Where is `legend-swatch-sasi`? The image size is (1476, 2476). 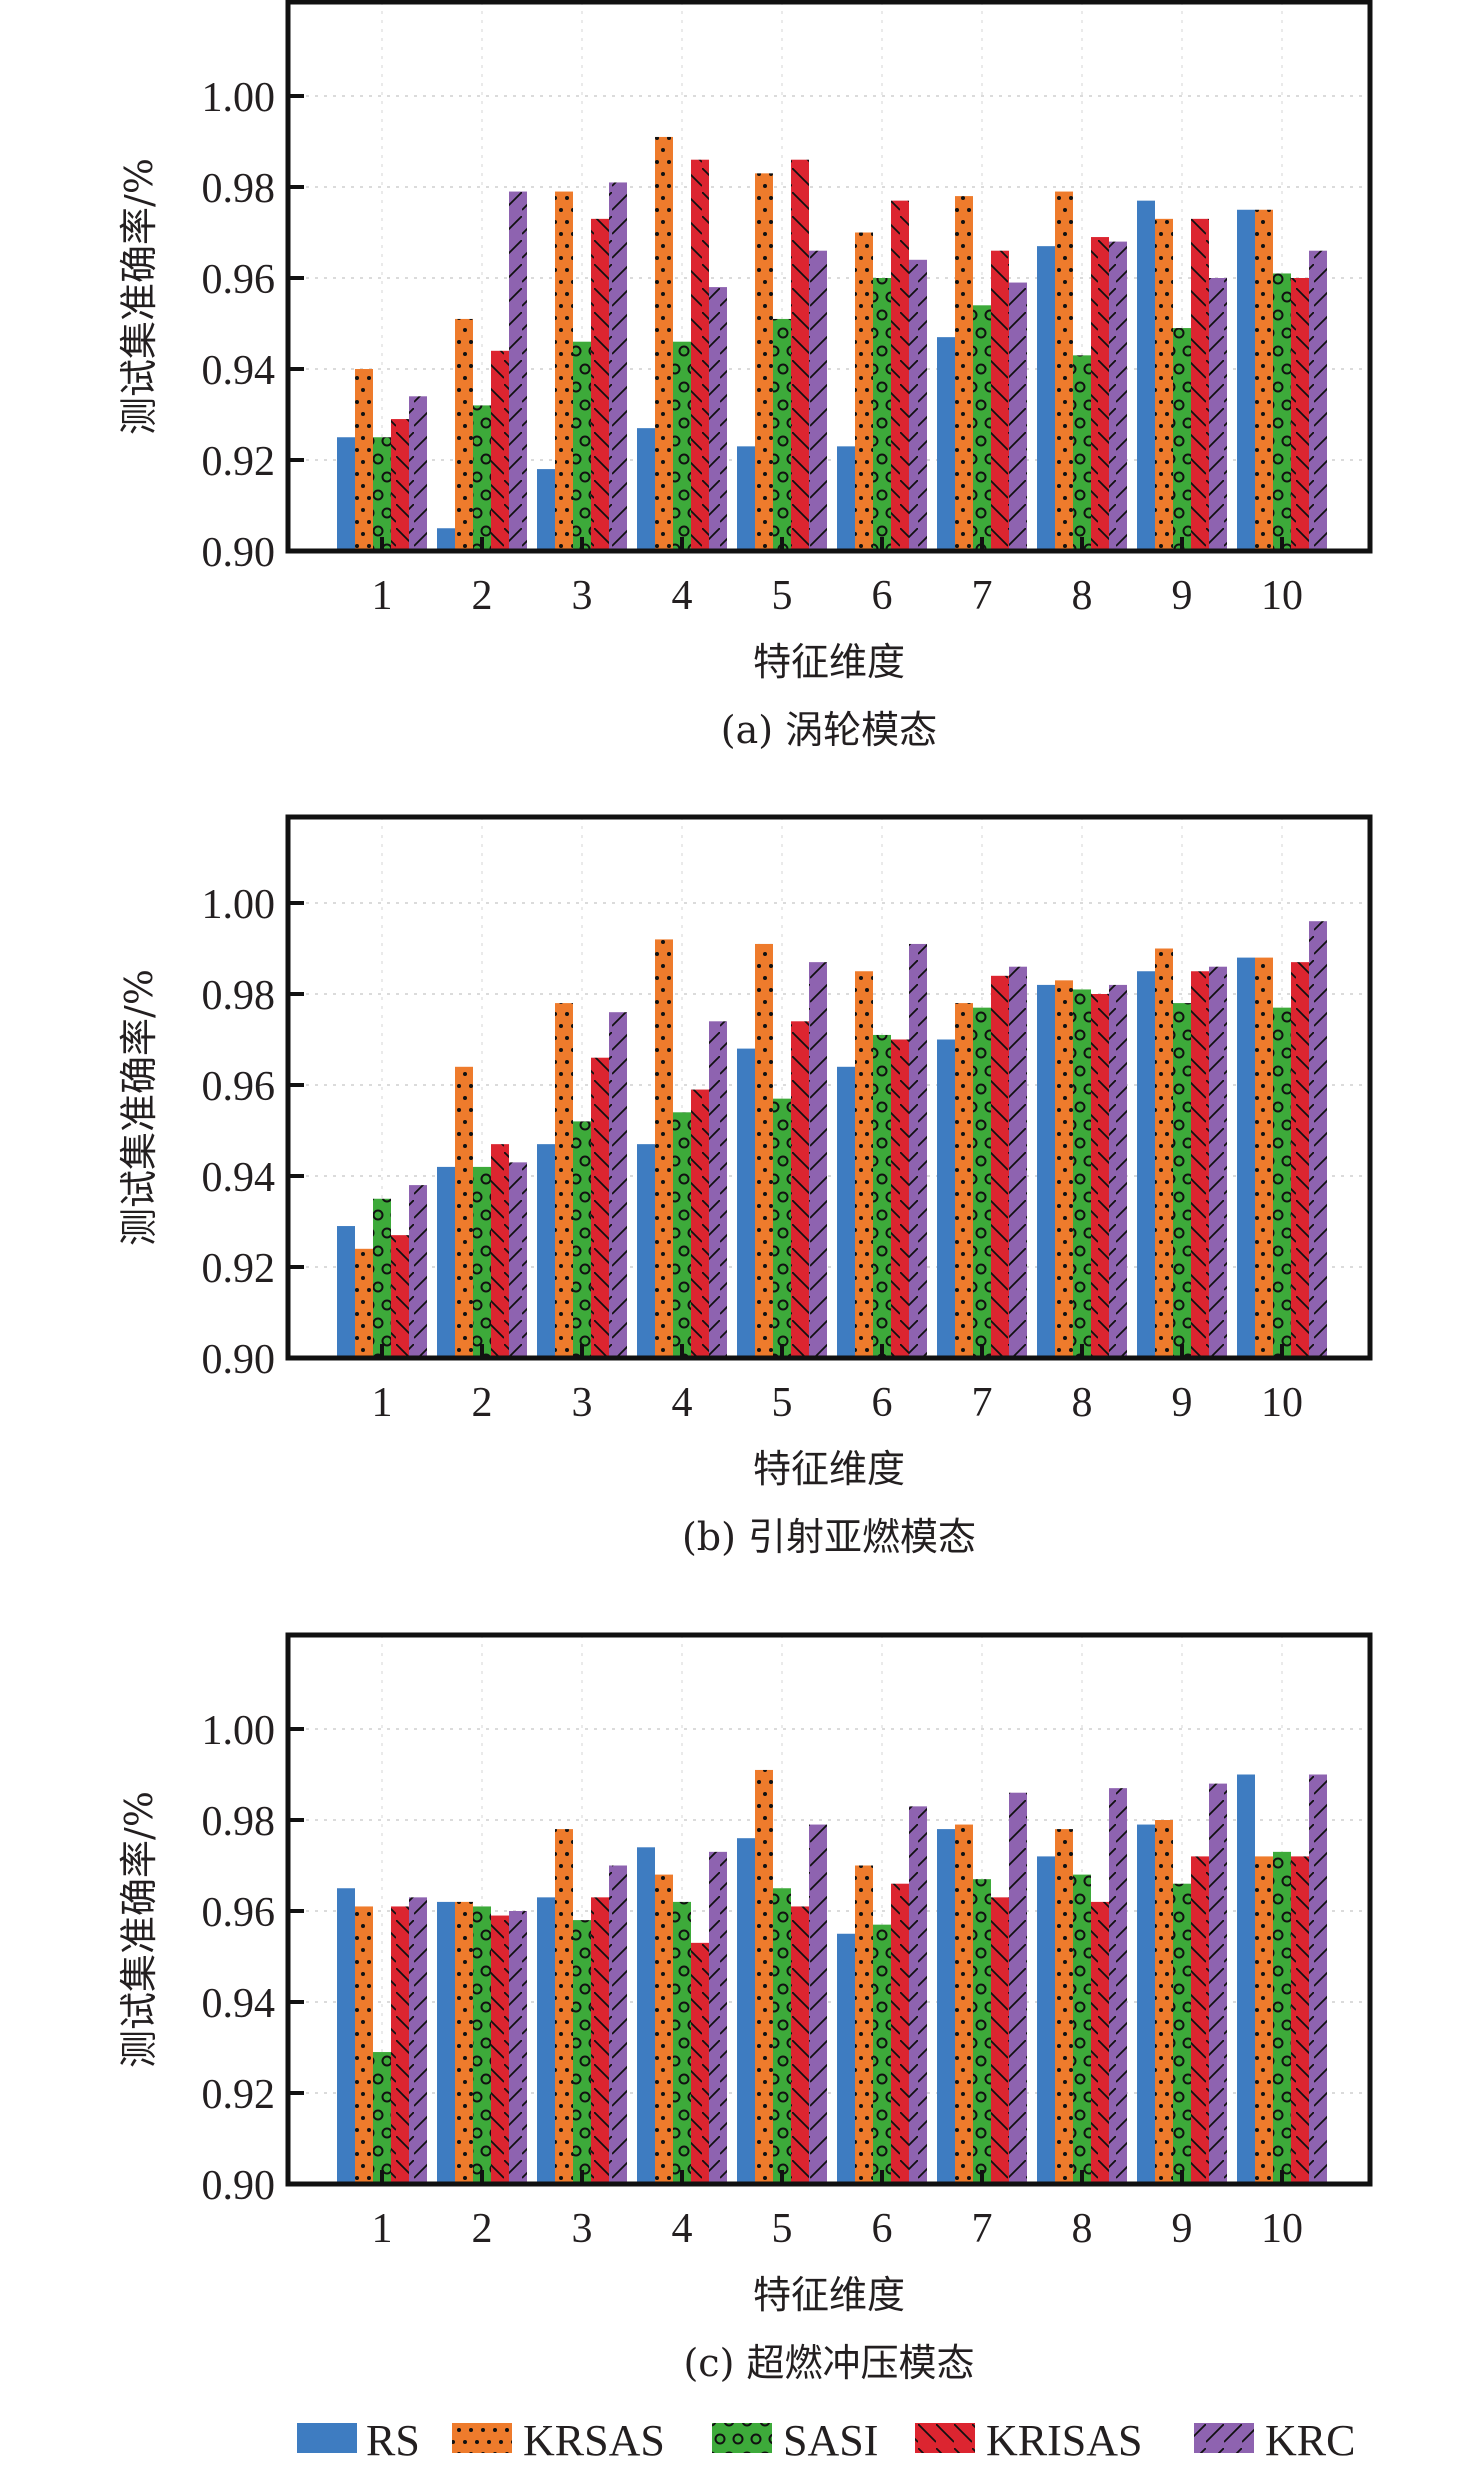 legend-swatch-sasi is located at coordinates (742, 2438).